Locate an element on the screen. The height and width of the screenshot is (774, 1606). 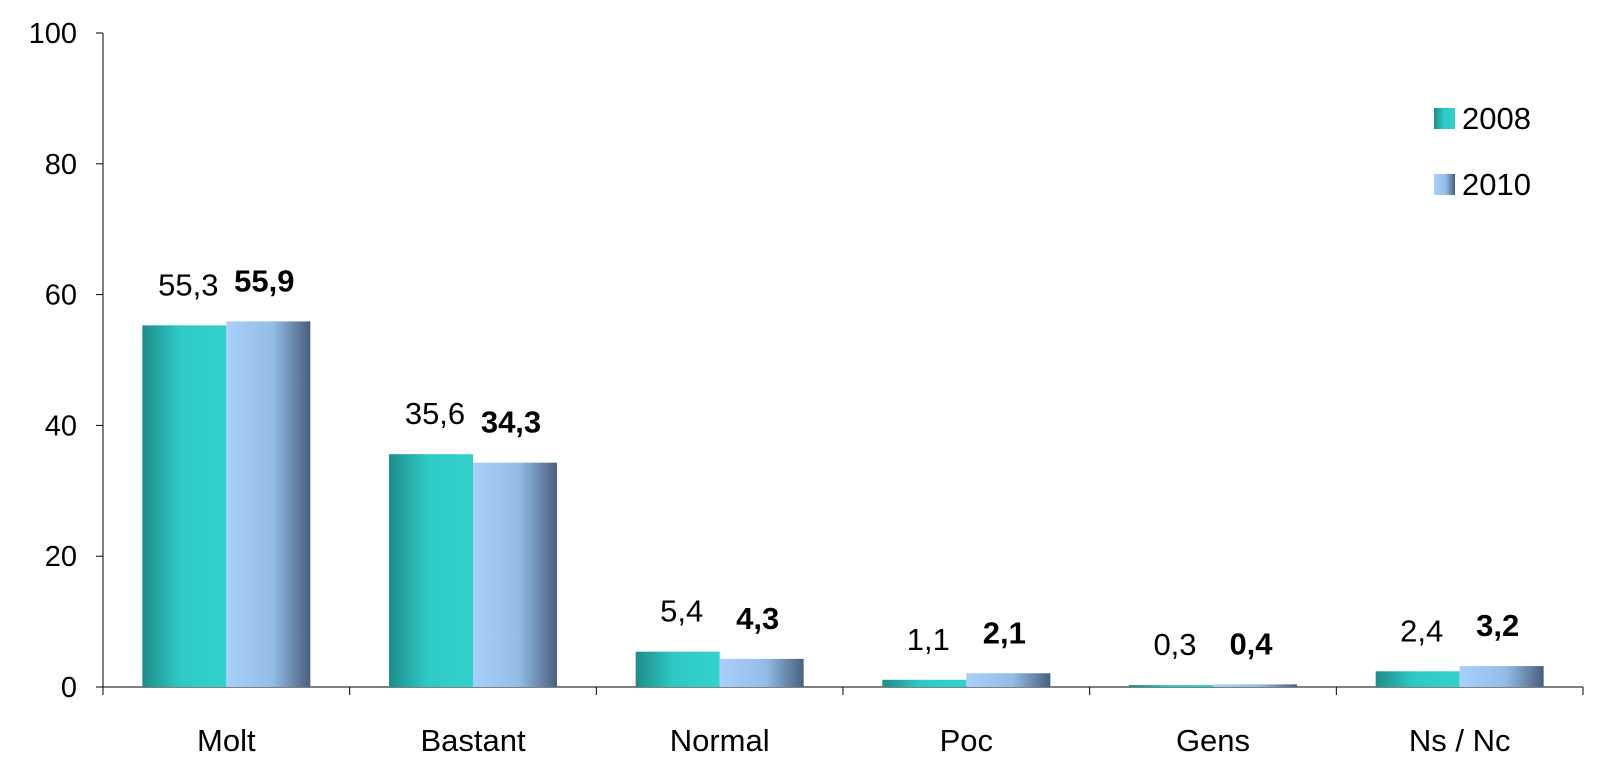
data-label: 3,2 is located at coordinates (1497, 625).